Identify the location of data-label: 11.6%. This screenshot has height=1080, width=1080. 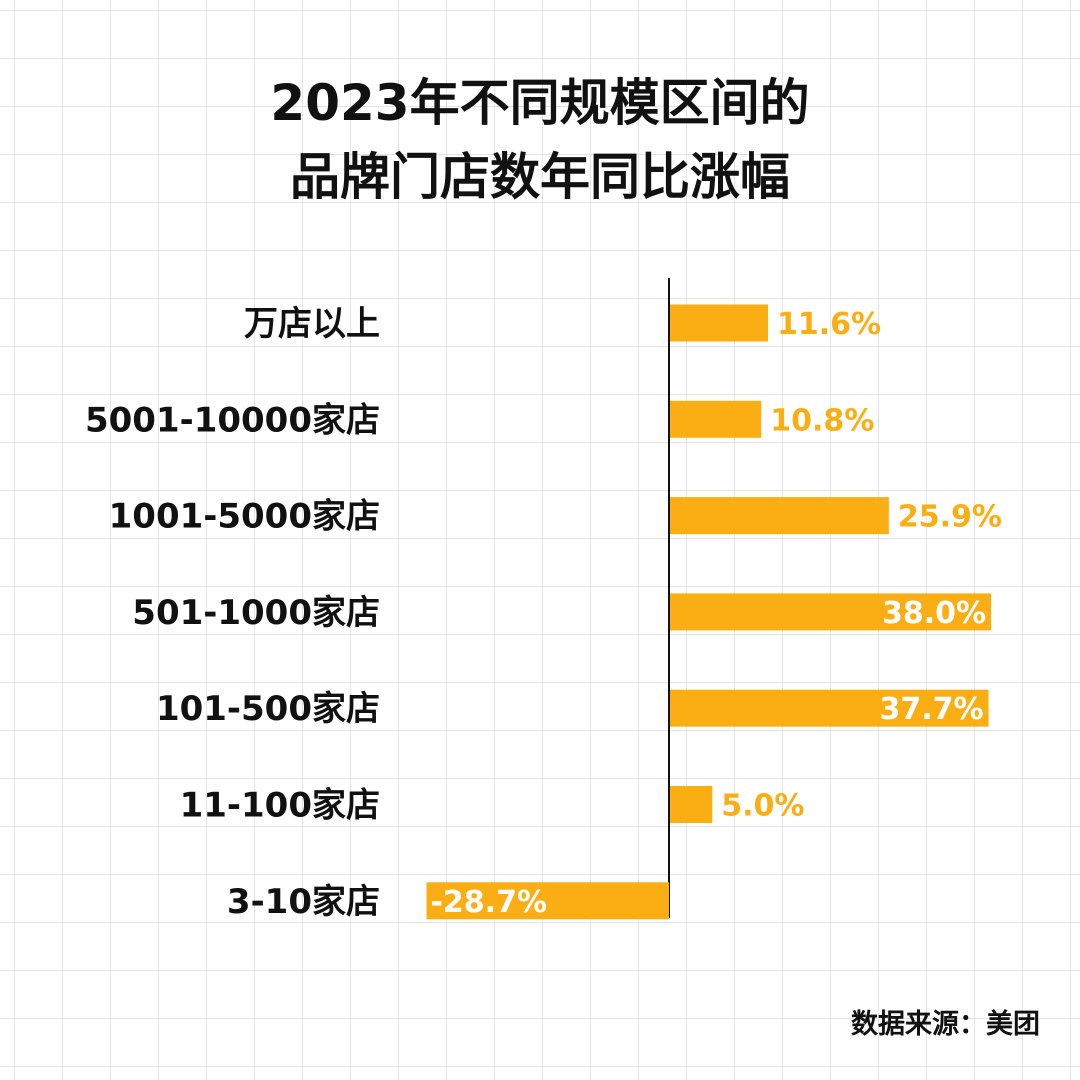
(829, 324).